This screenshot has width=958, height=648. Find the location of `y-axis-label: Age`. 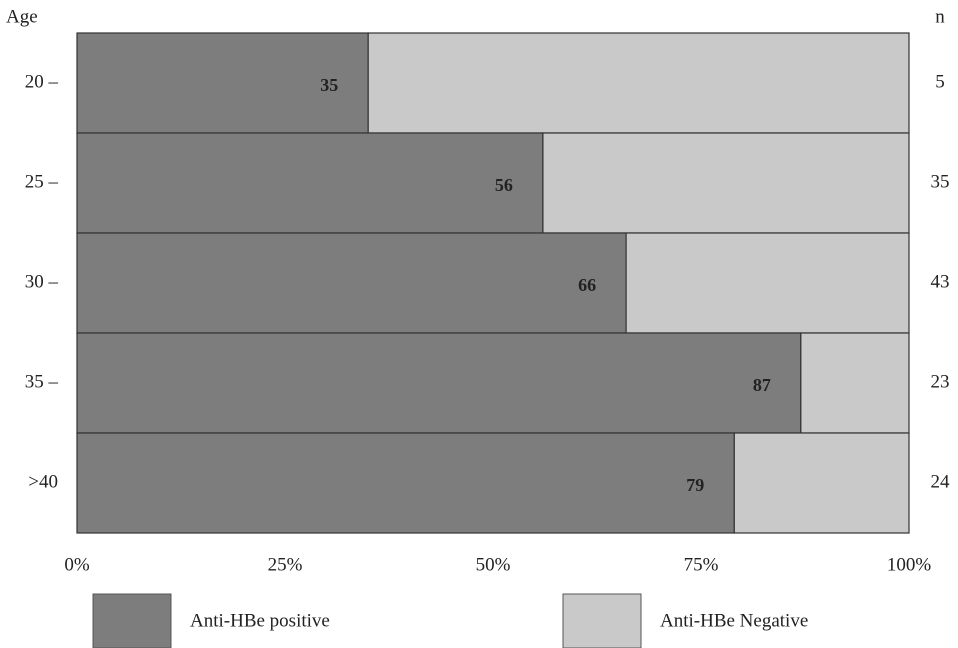

y-axis-label: Age is located at coordinates (22, 16).